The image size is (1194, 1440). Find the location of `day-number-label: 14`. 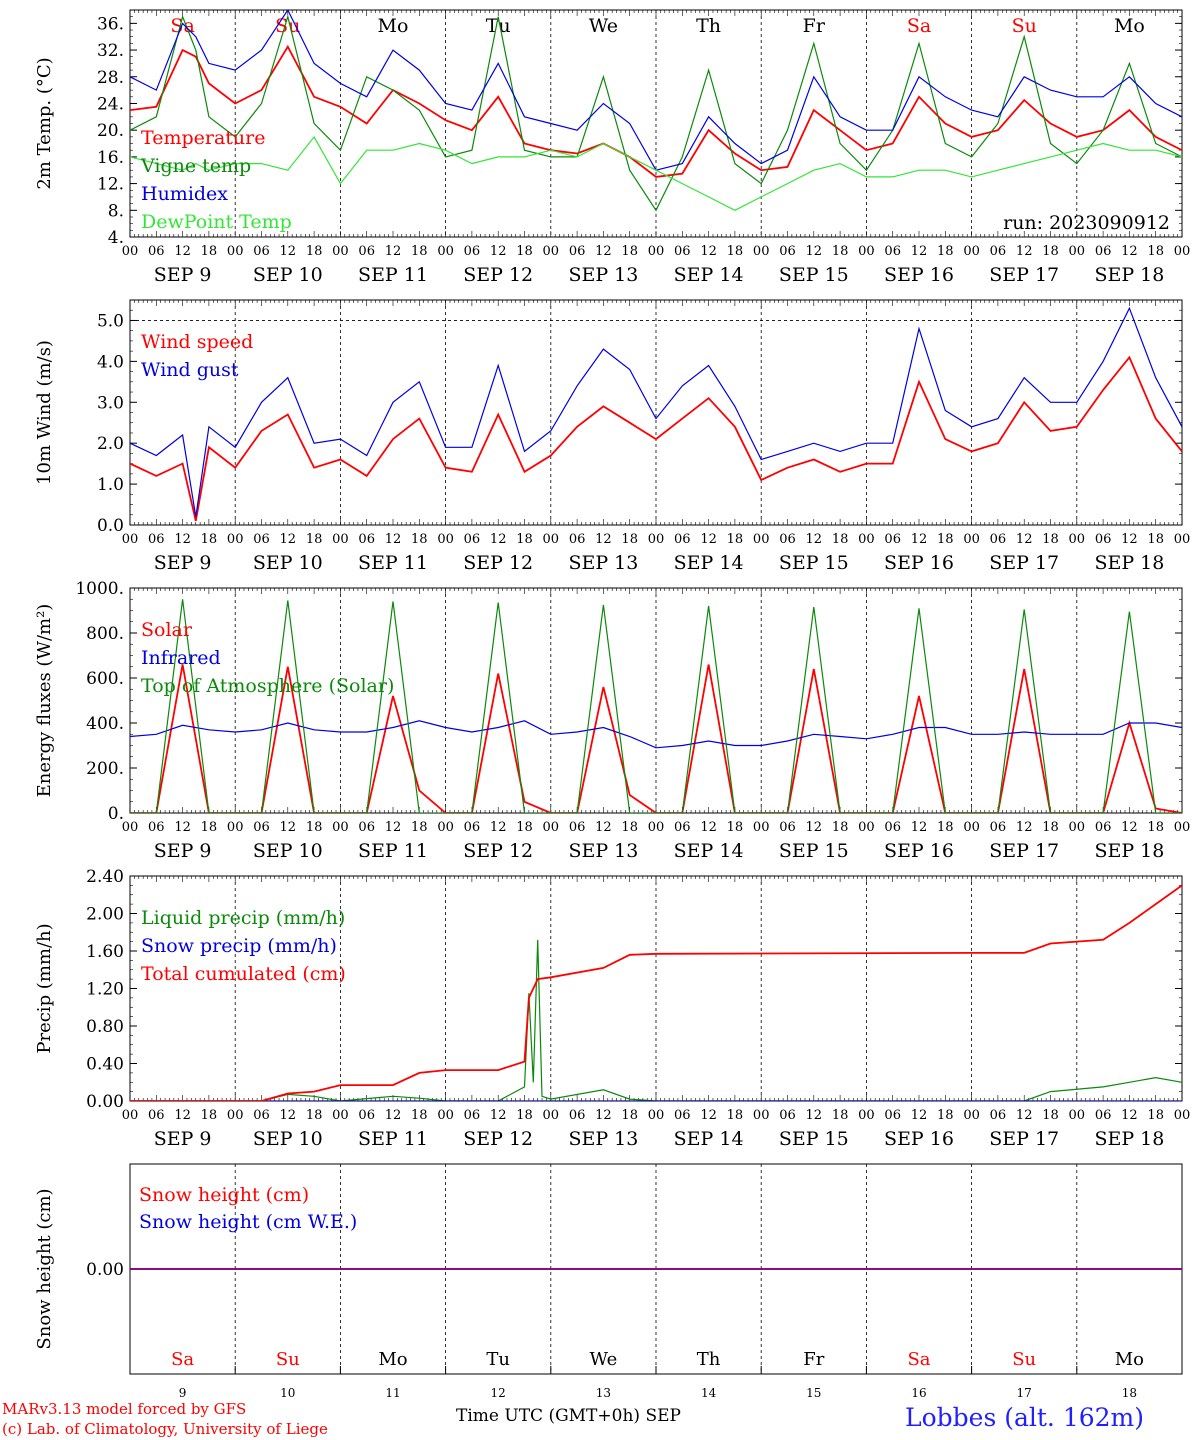

day-number-label: 14 is located at coordinates (709, 1393).